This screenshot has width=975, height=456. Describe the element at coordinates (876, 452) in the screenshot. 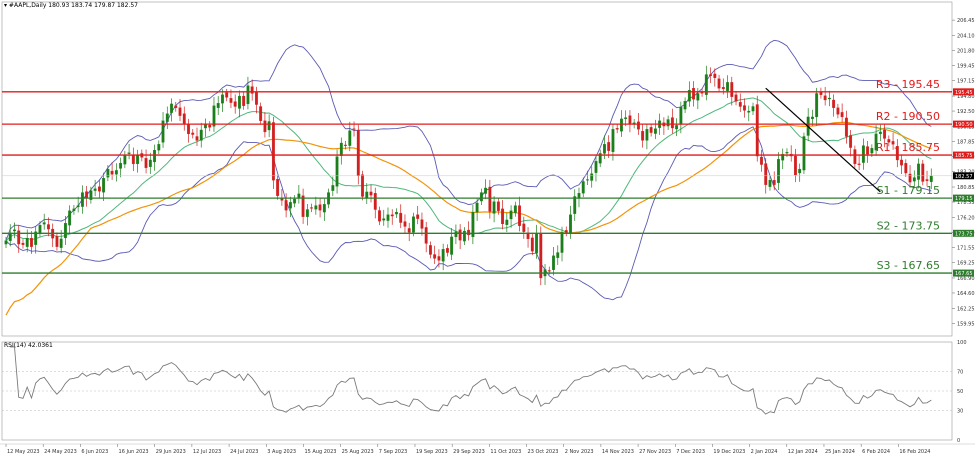

I see `x-tick-label: 6 Feb 2024` at that location.